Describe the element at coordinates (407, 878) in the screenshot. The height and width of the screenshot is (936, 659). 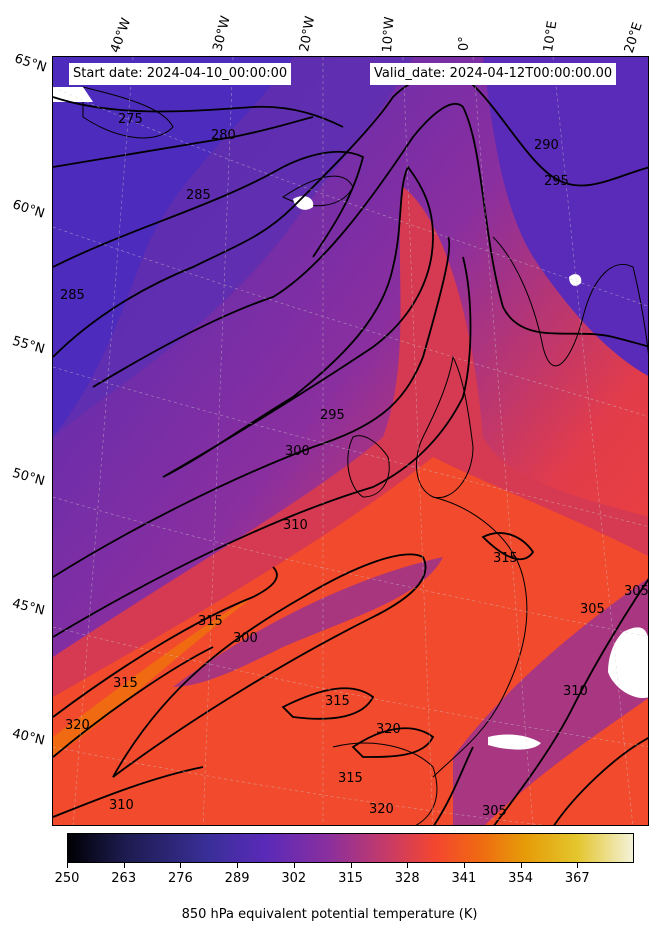
I see `colorbar-tick-label: 328` at that location.